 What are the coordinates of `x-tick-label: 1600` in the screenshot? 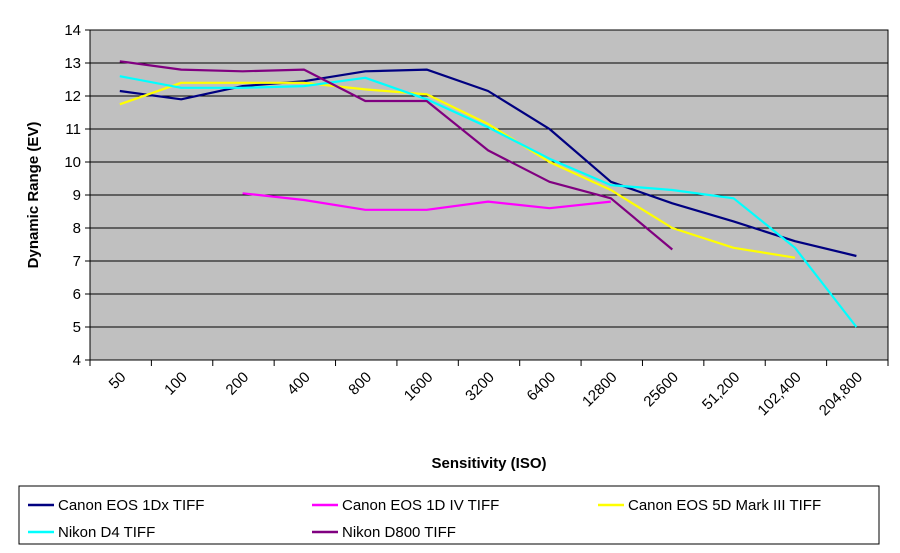 It's located at (419, 387).